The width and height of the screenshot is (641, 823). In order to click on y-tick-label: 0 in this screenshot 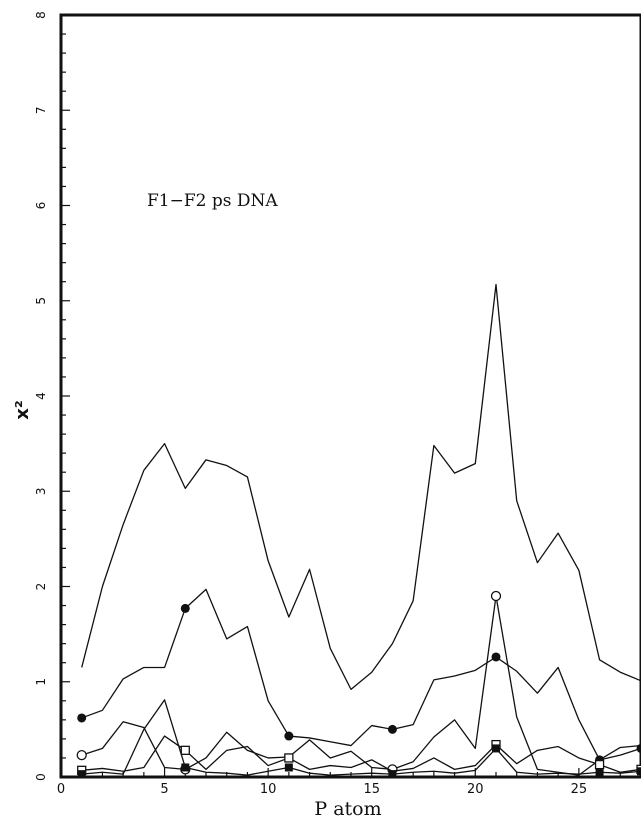, I will do `click(41, 777)`.